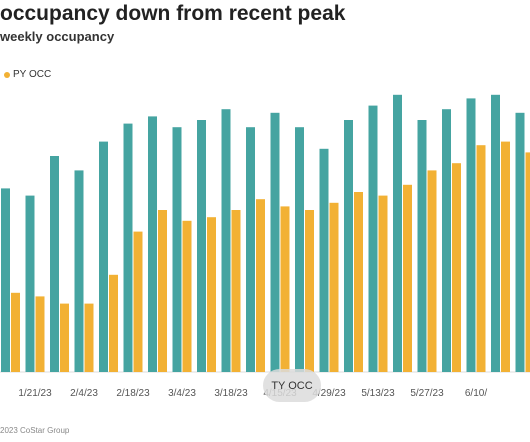  What do you see at coordinates (476, 393) in the screenshot?
I see `x-tick-label: 6/10/` at bounding box center [476, 393].